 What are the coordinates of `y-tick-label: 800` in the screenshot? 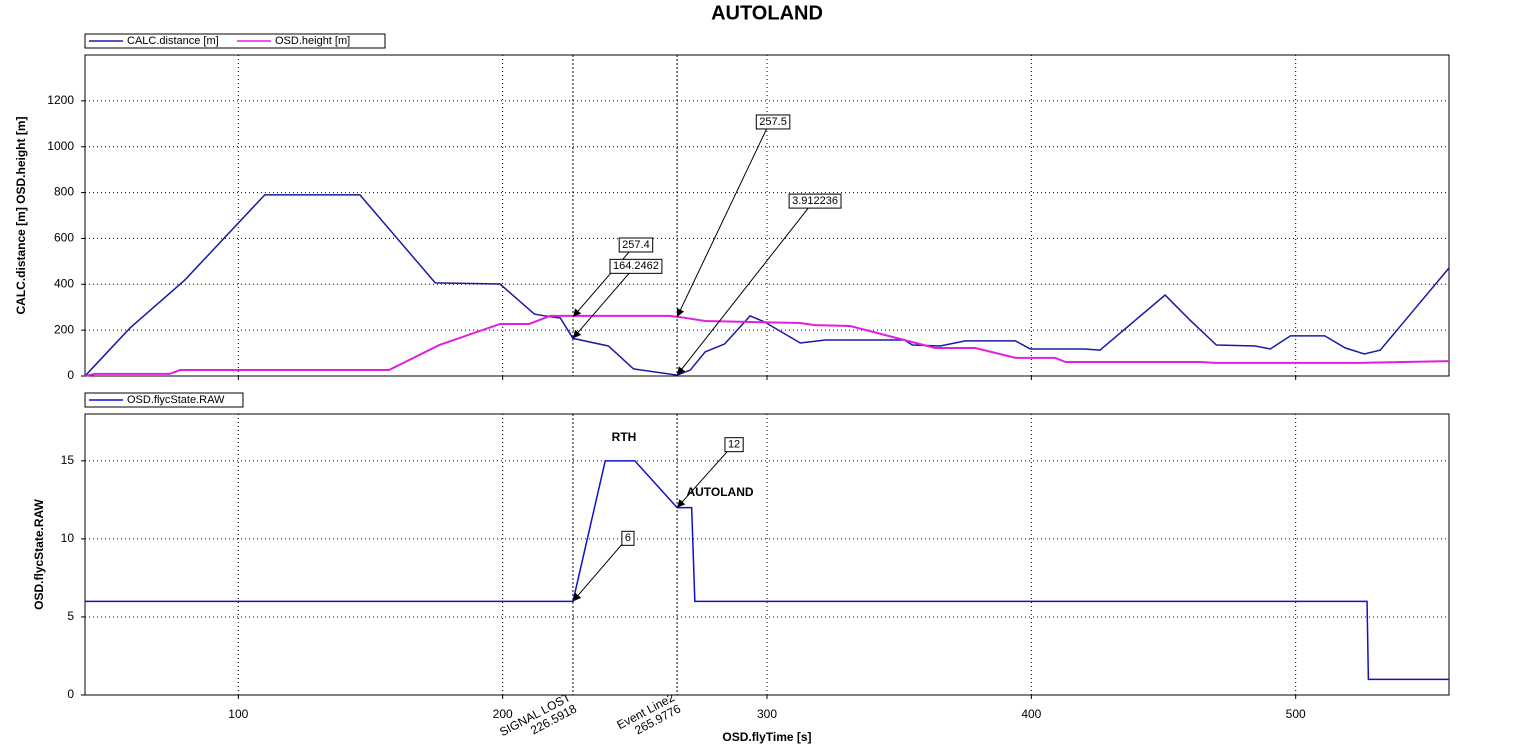 It's located at (64, 192).